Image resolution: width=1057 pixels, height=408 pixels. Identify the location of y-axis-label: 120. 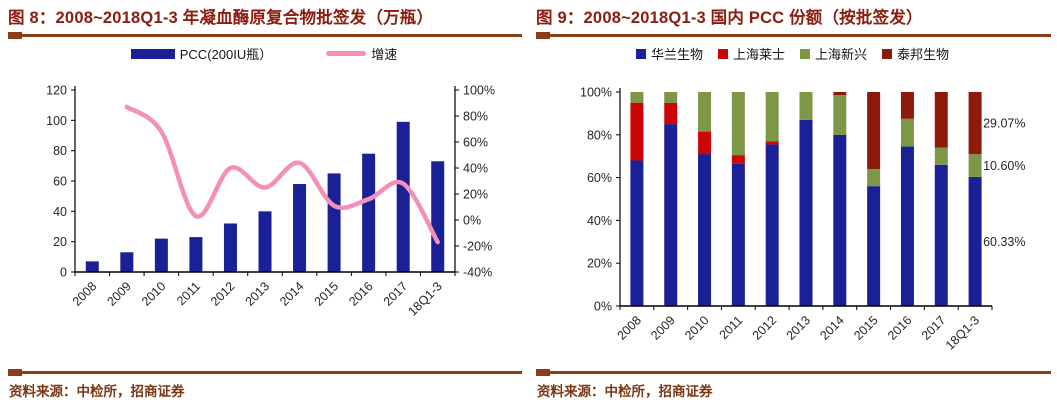
(56, 91).